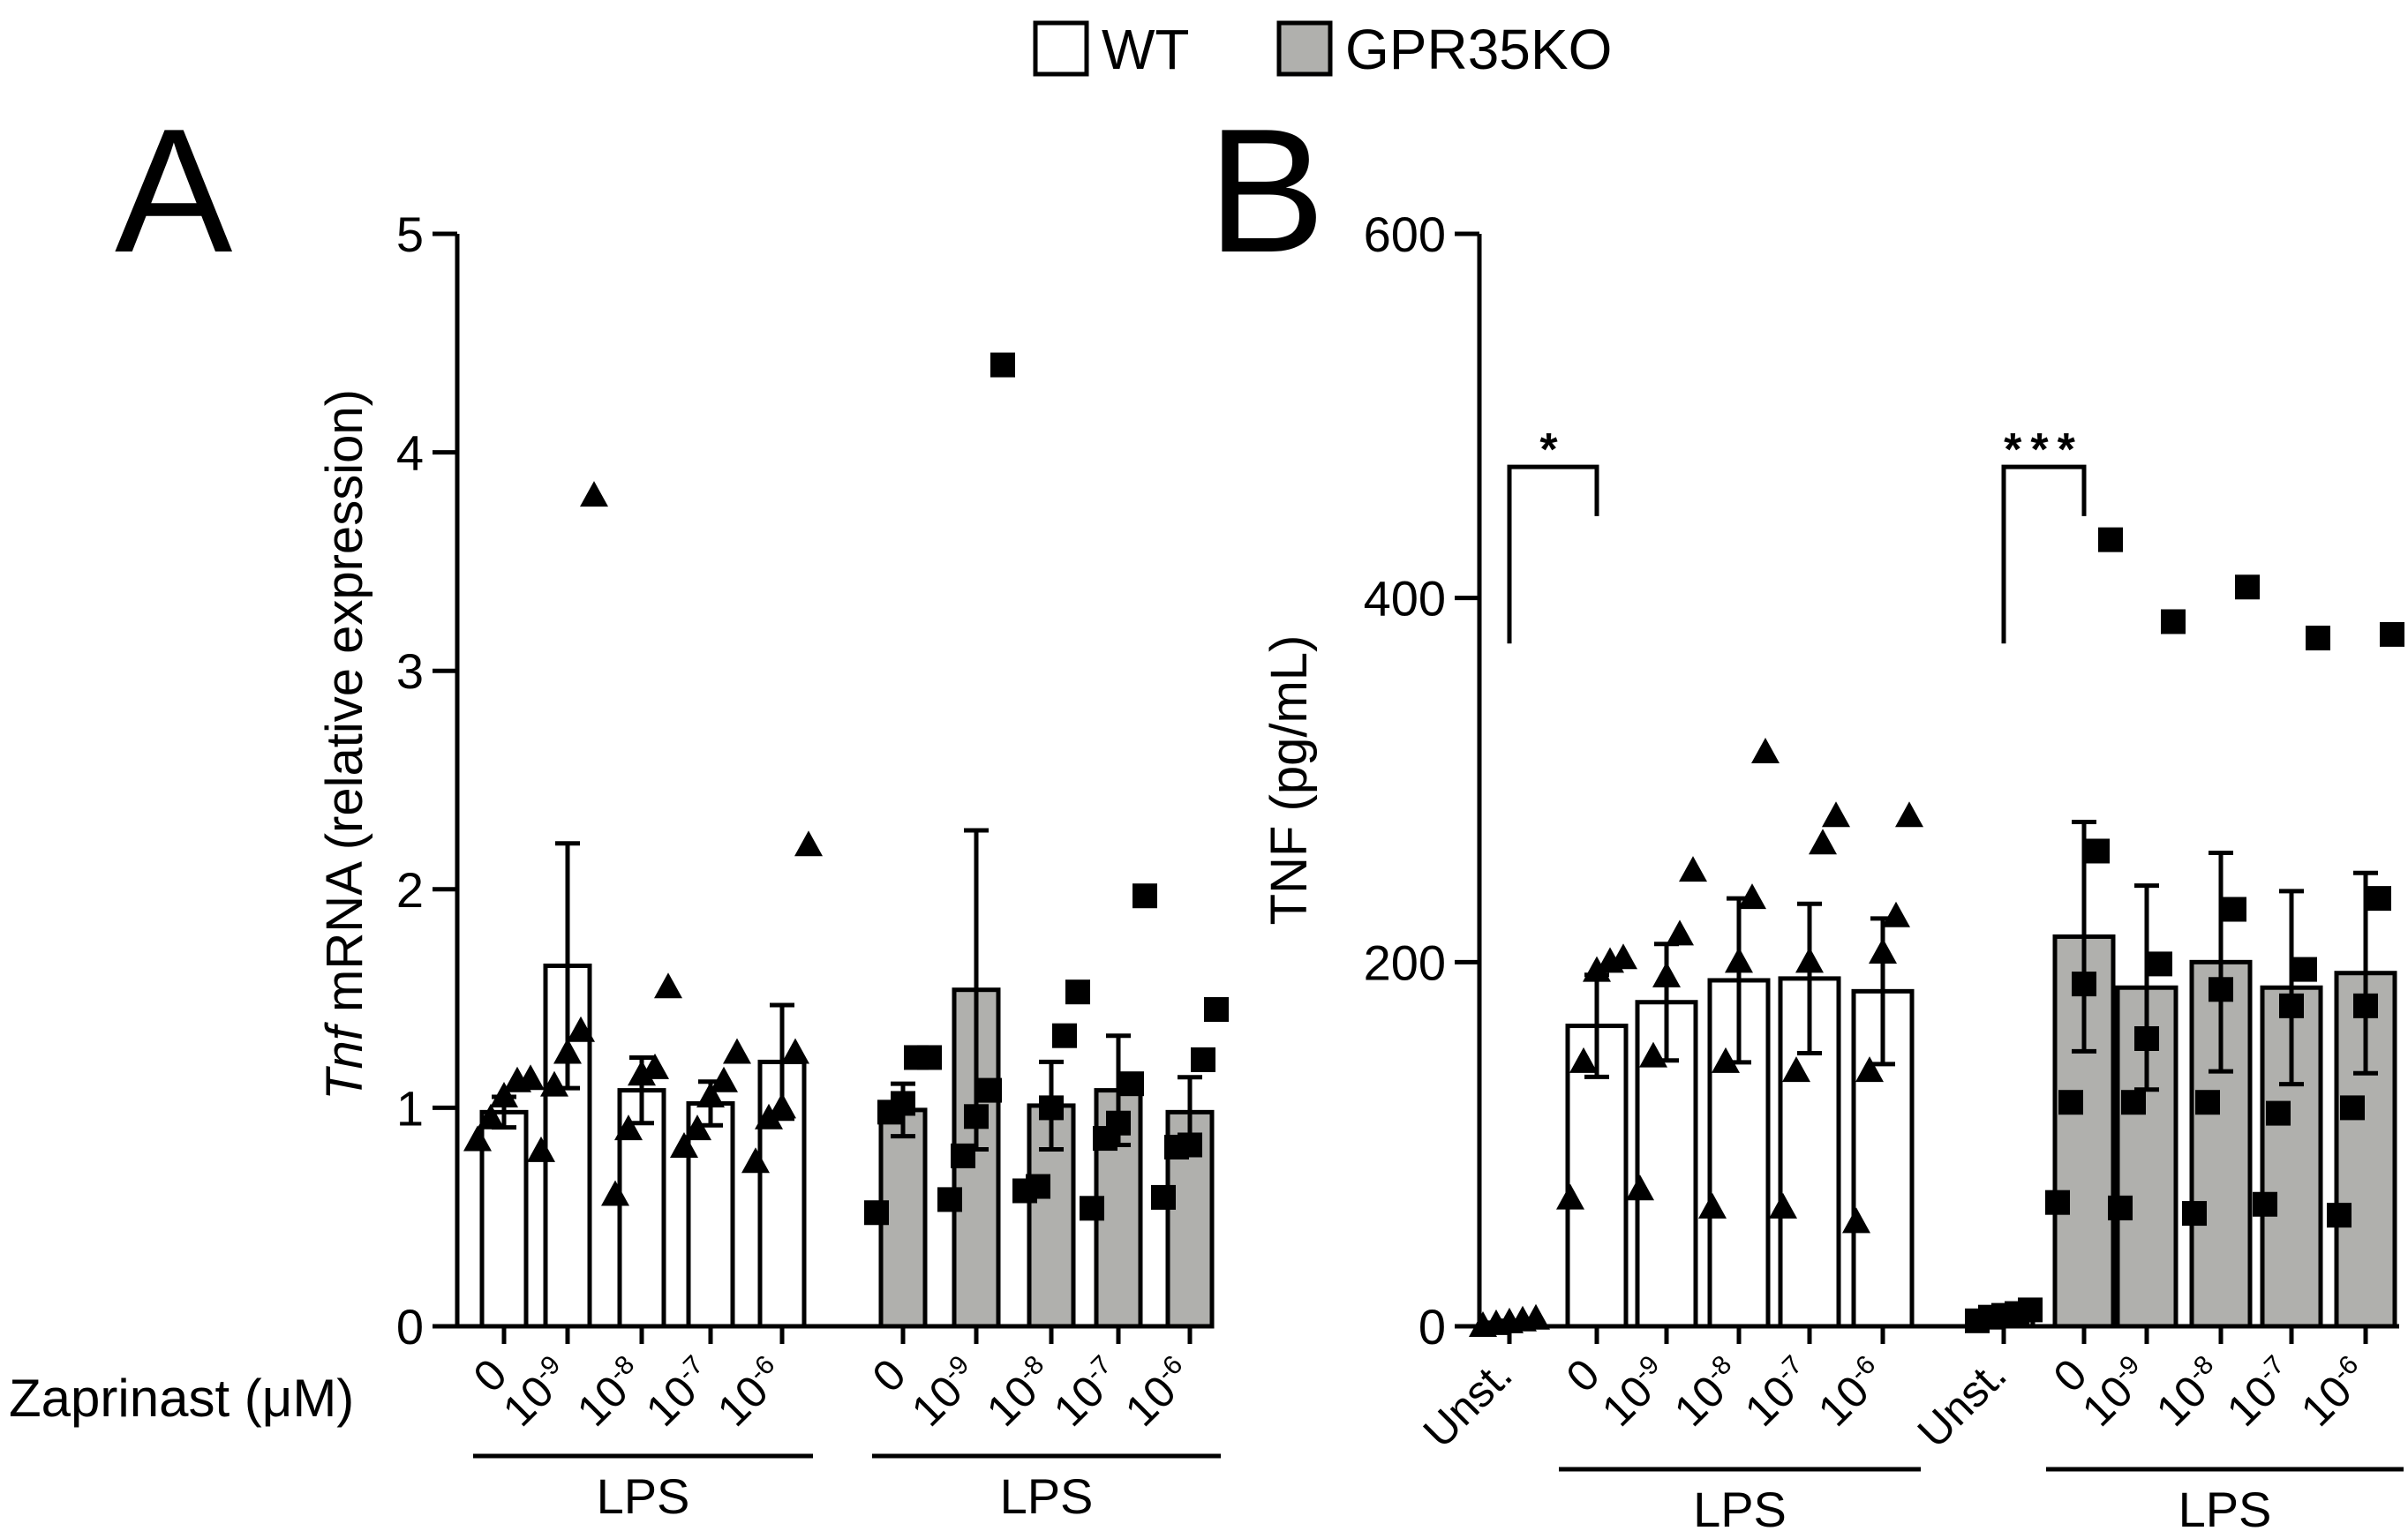 This screenshot has height=1531, width=2408. What do you see at coordinates (2044, 450) in the screenshot?
I see `significance-label: ***` at bounding box center [2044, 450].